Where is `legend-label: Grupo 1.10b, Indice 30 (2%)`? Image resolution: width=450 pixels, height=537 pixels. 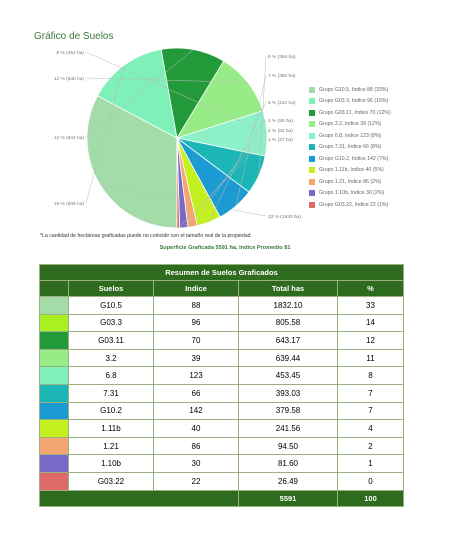 legend-label: Grupo 1.10b, Indice 30 (2%) is located at coordinates (352, 193).